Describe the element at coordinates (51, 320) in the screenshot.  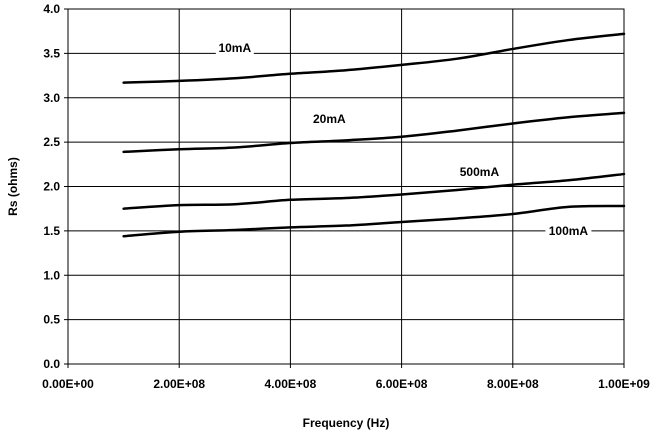
I see `y-tick-label: 0.5` at that location.